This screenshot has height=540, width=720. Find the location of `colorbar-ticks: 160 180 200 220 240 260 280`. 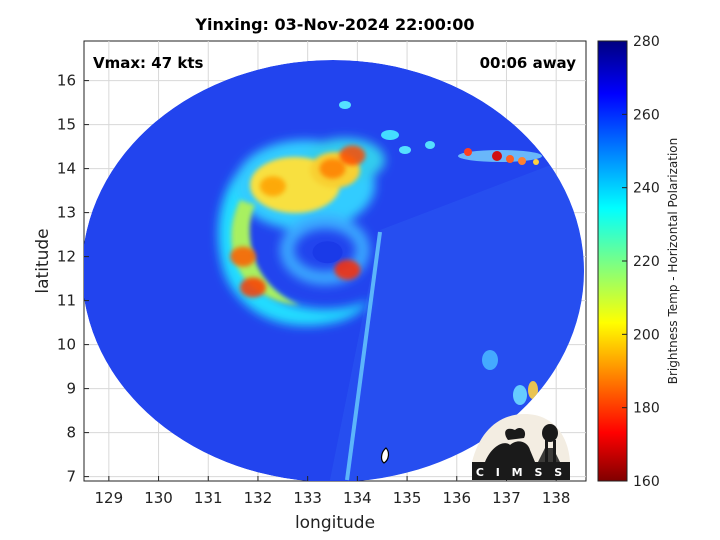

colorbar-ticks: 160 180 200 220 240 260 280 is located at coordinates (641, 262).